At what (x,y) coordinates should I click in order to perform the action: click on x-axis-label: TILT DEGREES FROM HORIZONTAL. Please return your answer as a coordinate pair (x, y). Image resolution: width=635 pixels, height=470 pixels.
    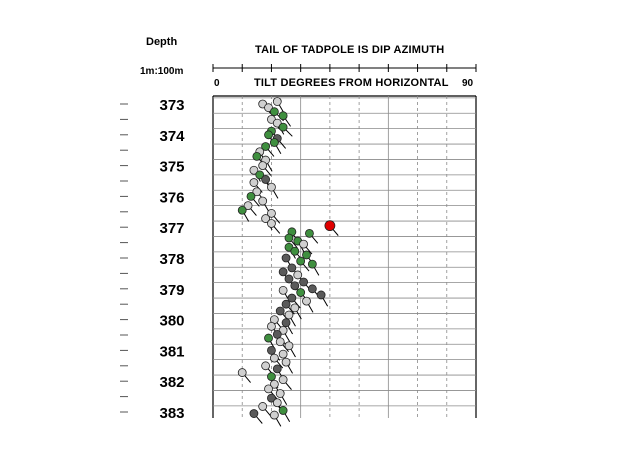
    Looking at the image, I should click on (351, 83).